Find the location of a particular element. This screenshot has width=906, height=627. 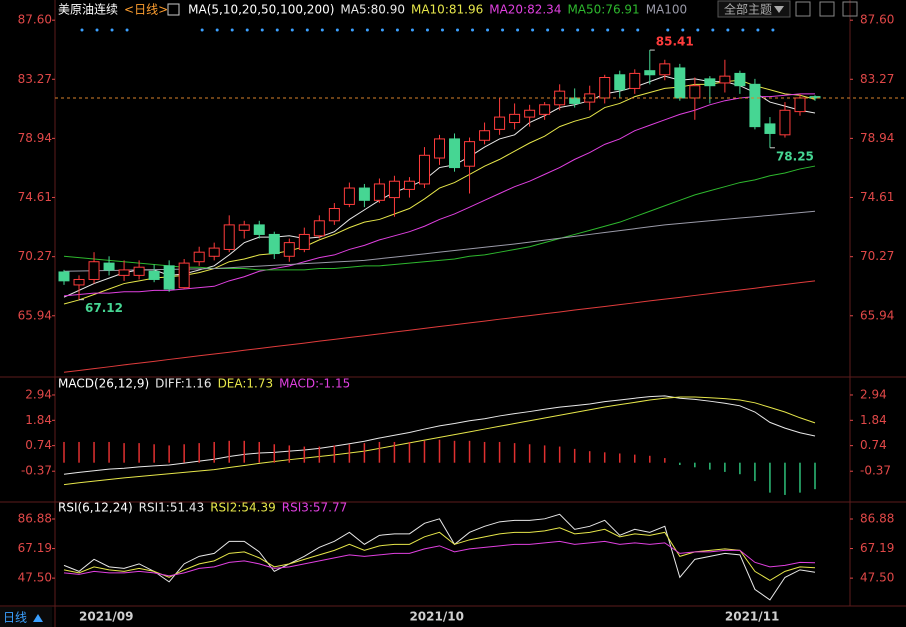

y-tick-label: 1.84 is located at coordinates (873, 420).